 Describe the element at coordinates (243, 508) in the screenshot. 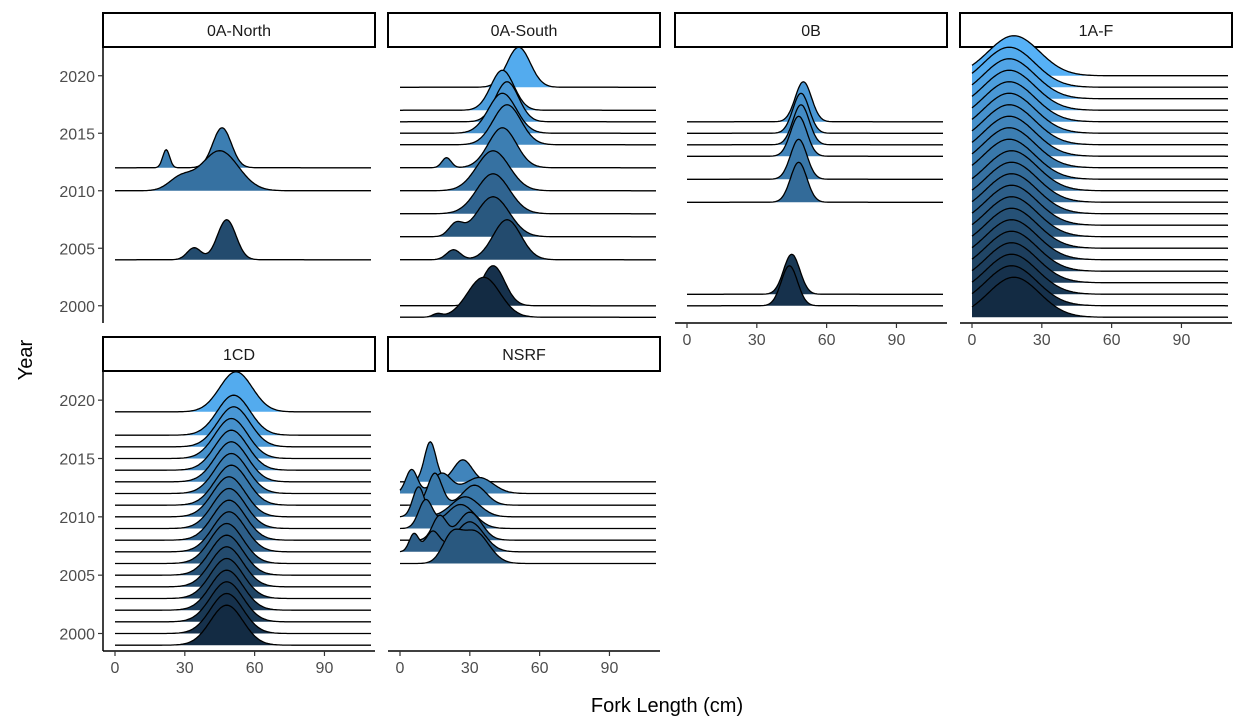

I see `ridge-fill-2009` at that location.